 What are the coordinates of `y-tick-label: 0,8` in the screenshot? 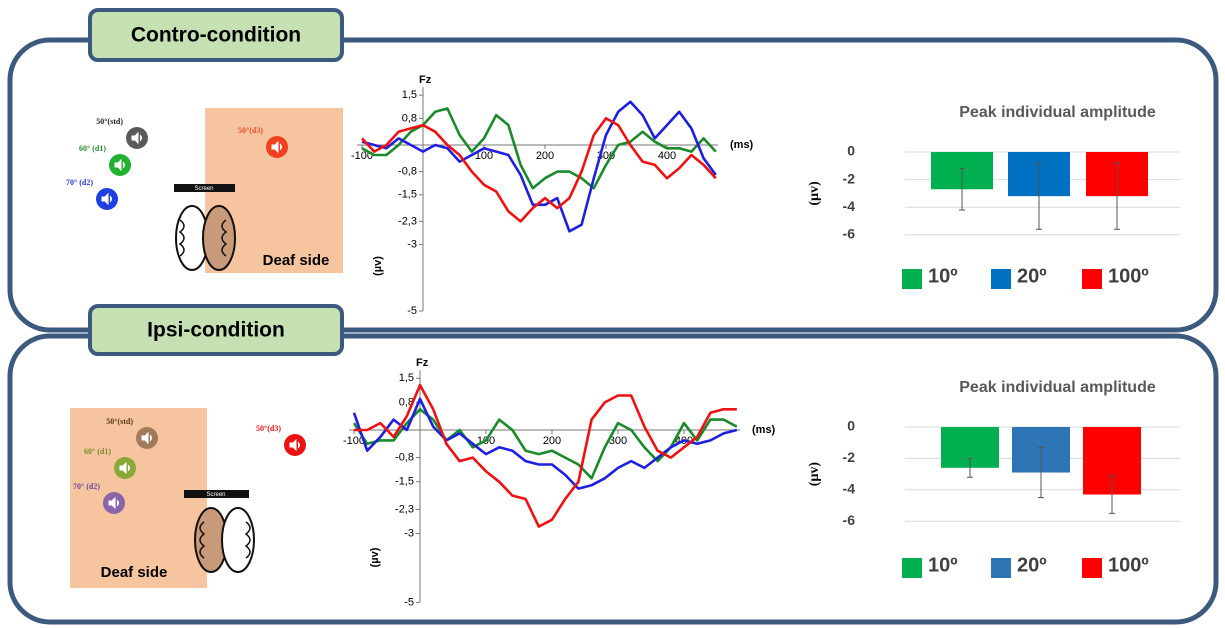 It's located at (409, 118).